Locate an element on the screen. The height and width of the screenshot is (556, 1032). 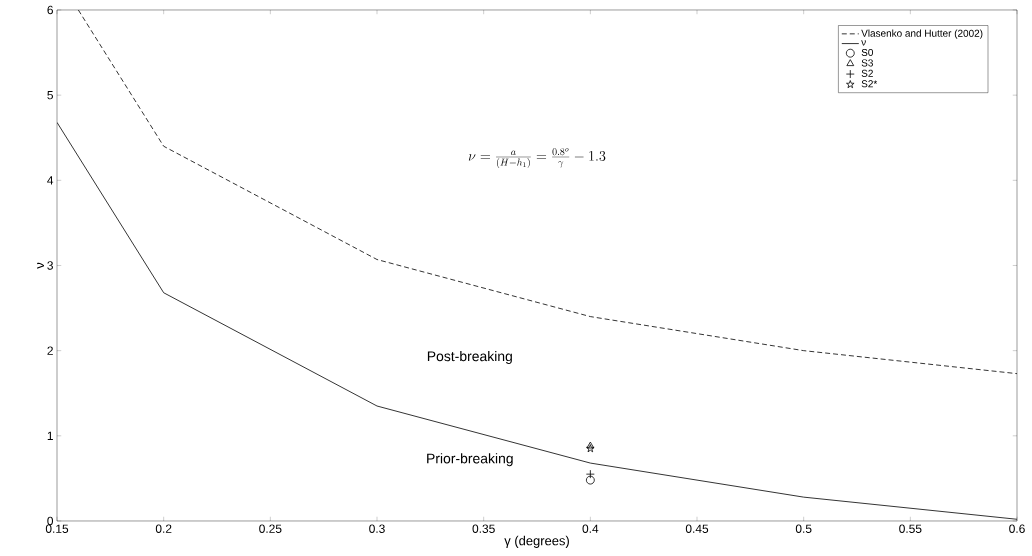
x-tick-label: 0.15 is located at coordinates (57, 528).